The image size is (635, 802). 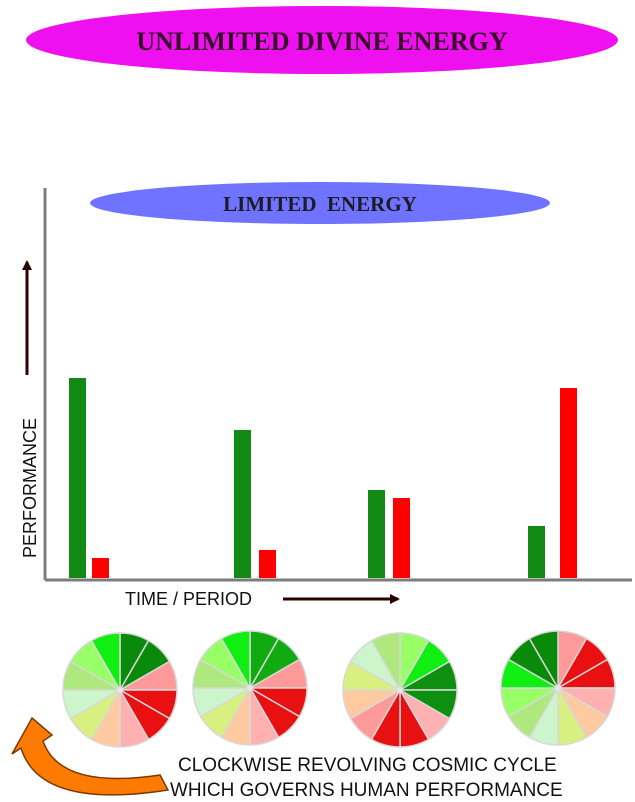 I want to click on wheel-1-hub, so click(x=120, y=690).